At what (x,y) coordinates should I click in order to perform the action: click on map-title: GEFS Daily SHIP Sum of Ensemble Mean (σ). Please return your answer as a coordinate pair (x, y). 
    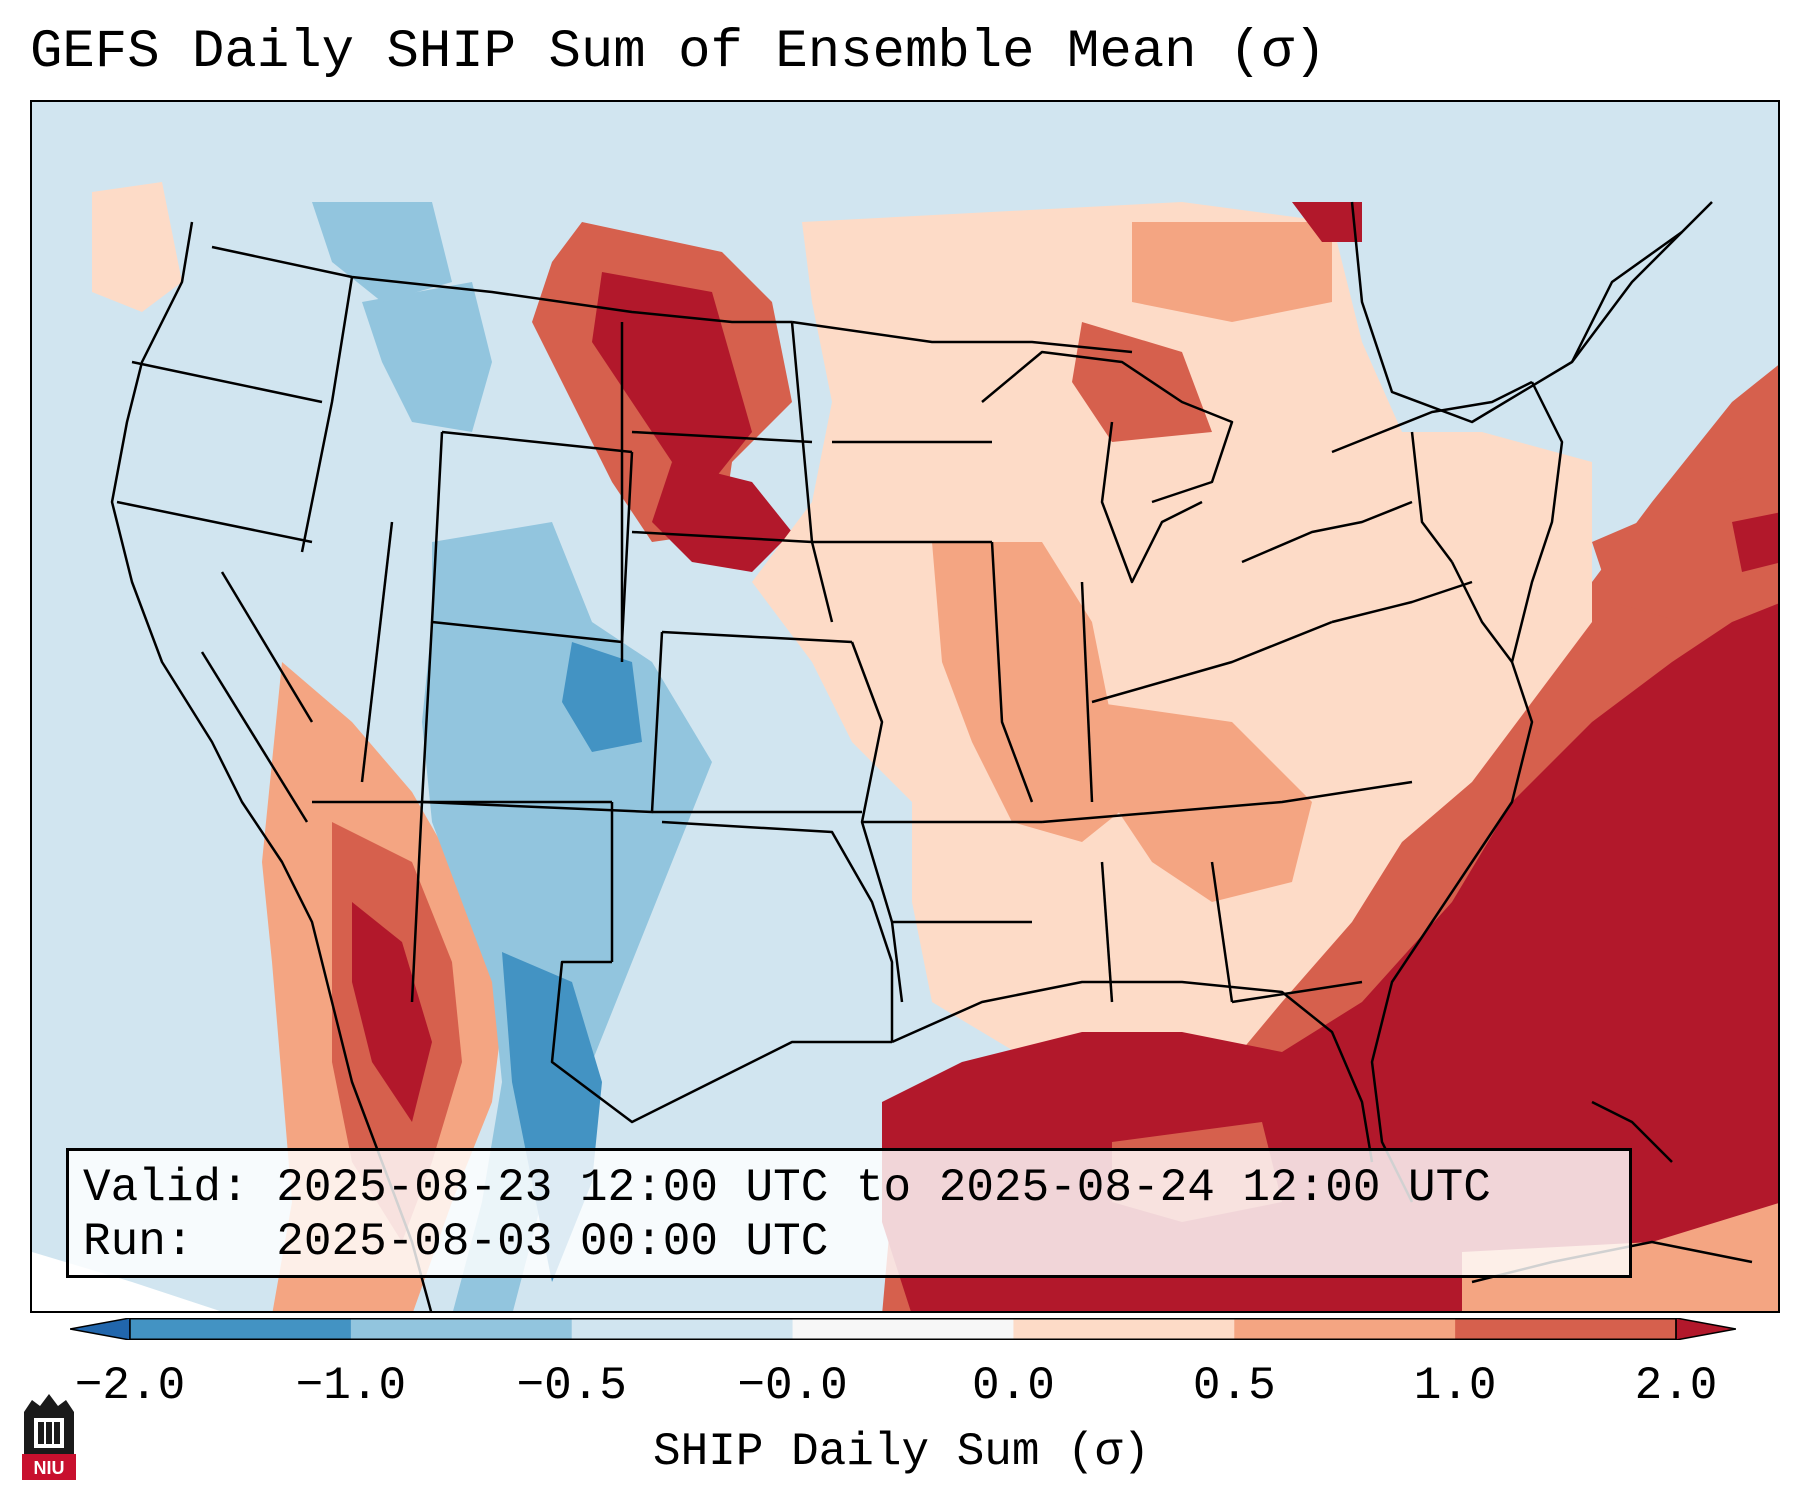
    Looking at the image, I should click on (678, 52).